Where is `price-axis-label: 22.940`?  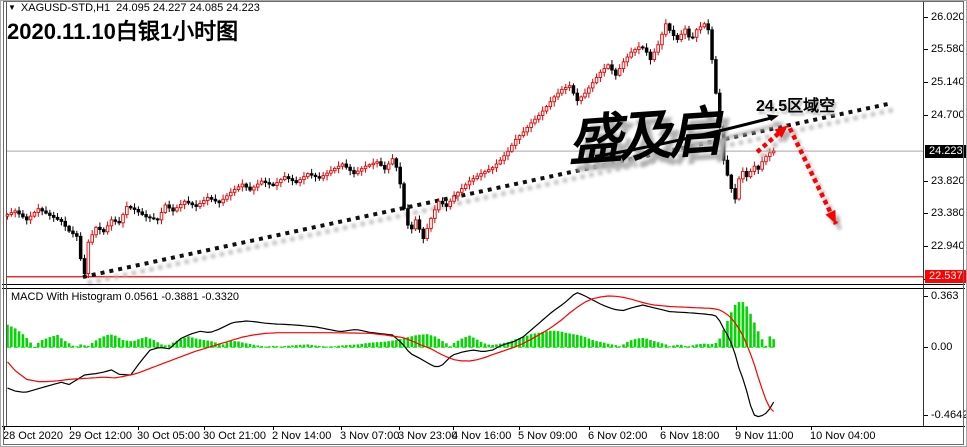
price-axis-label: 22.940 is located at coordinates (944, 246).